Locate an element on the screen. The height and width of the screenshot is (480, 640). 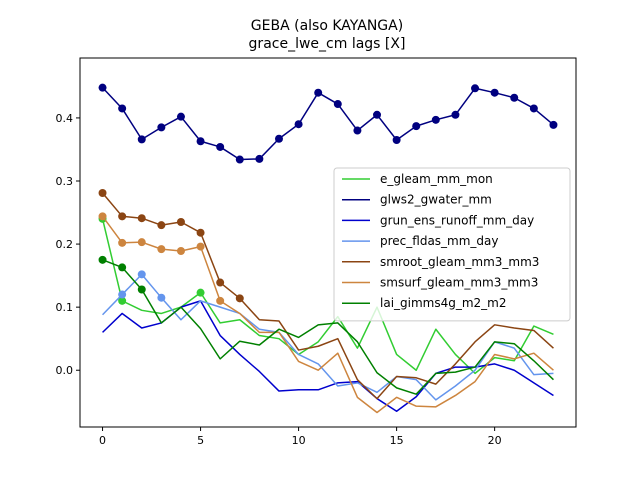
chart-title: GEBA (also KAYANGA) is located at coordinates (327, 26).